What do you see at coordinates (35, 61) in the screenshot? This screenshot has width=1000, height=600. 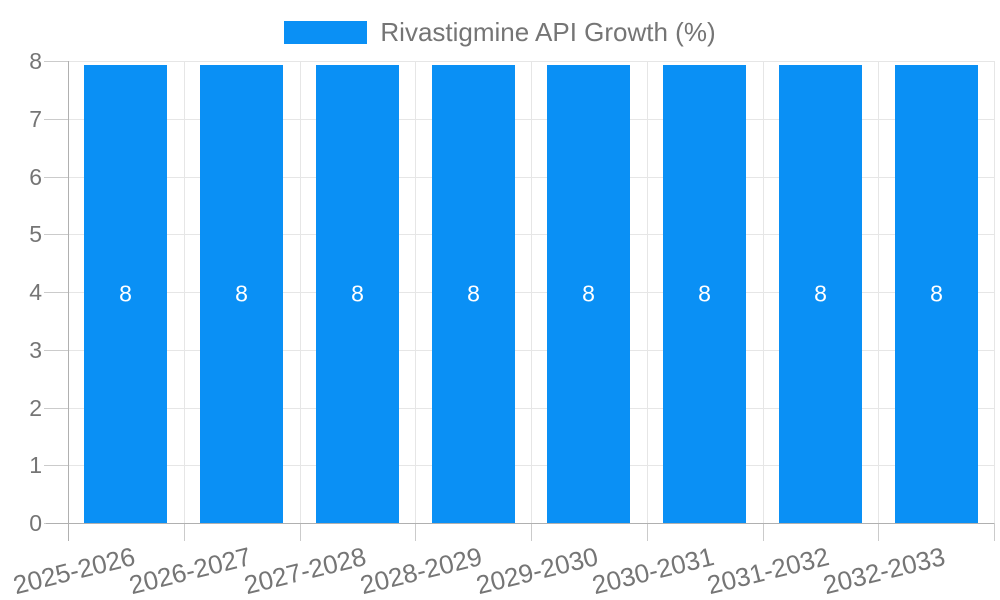 I see `y-axis-label: 8` at bounding box center [35, 61].